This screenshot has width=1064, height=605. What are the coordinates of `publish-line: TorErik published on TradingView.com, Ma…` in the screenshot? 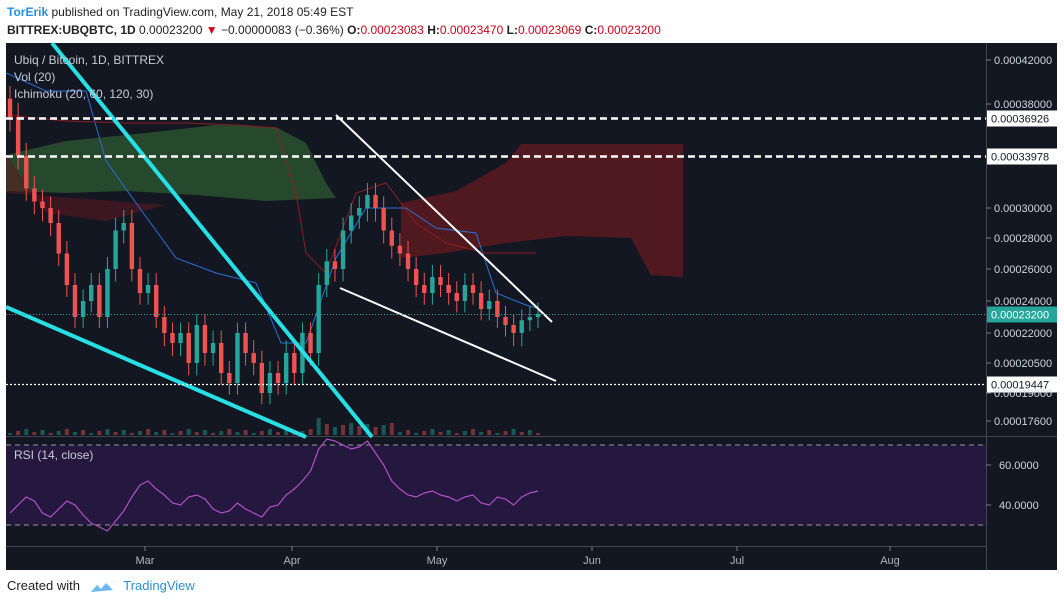 It's located at (180, 12).